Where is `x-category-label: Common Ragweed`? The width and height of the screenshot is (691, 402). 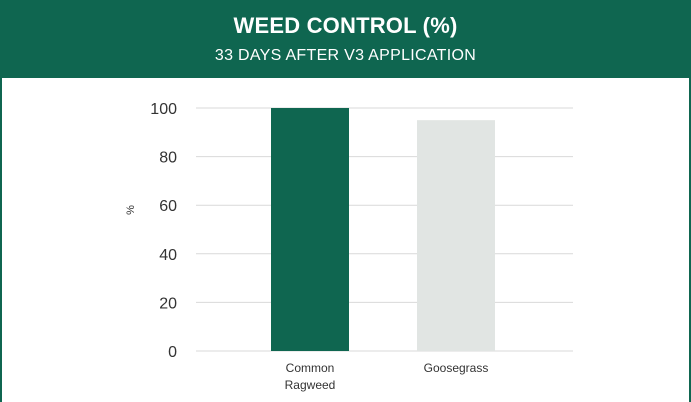
x-category-label: Common Ragweed is located at coordinates (310, 376).